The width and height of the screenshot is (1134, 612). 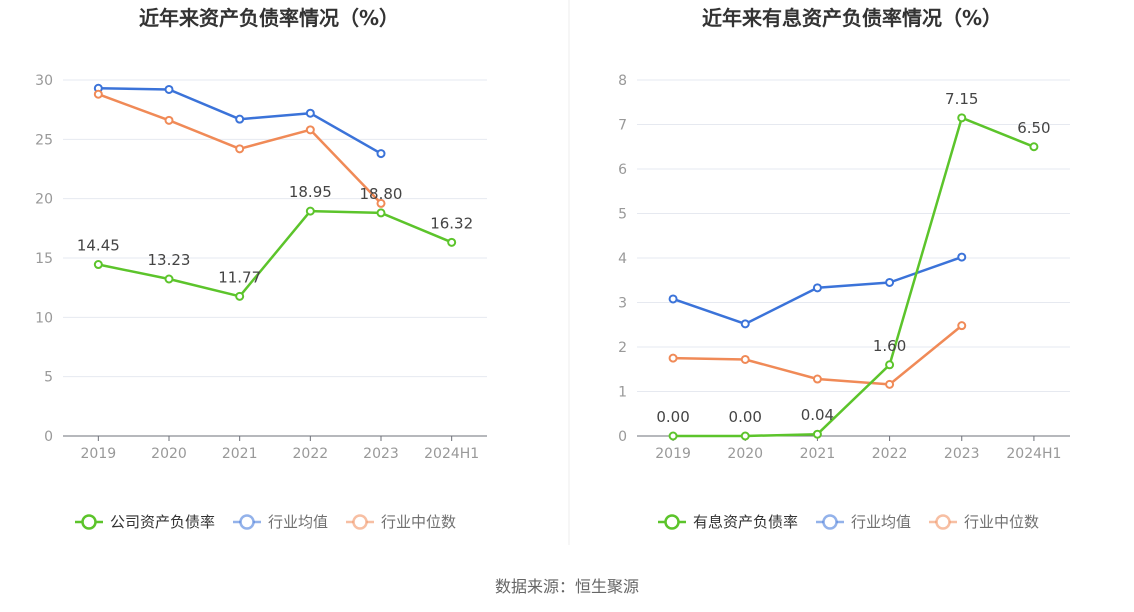 I want to click on chart1-data-label: 13.23, so click(x=169, y=260).